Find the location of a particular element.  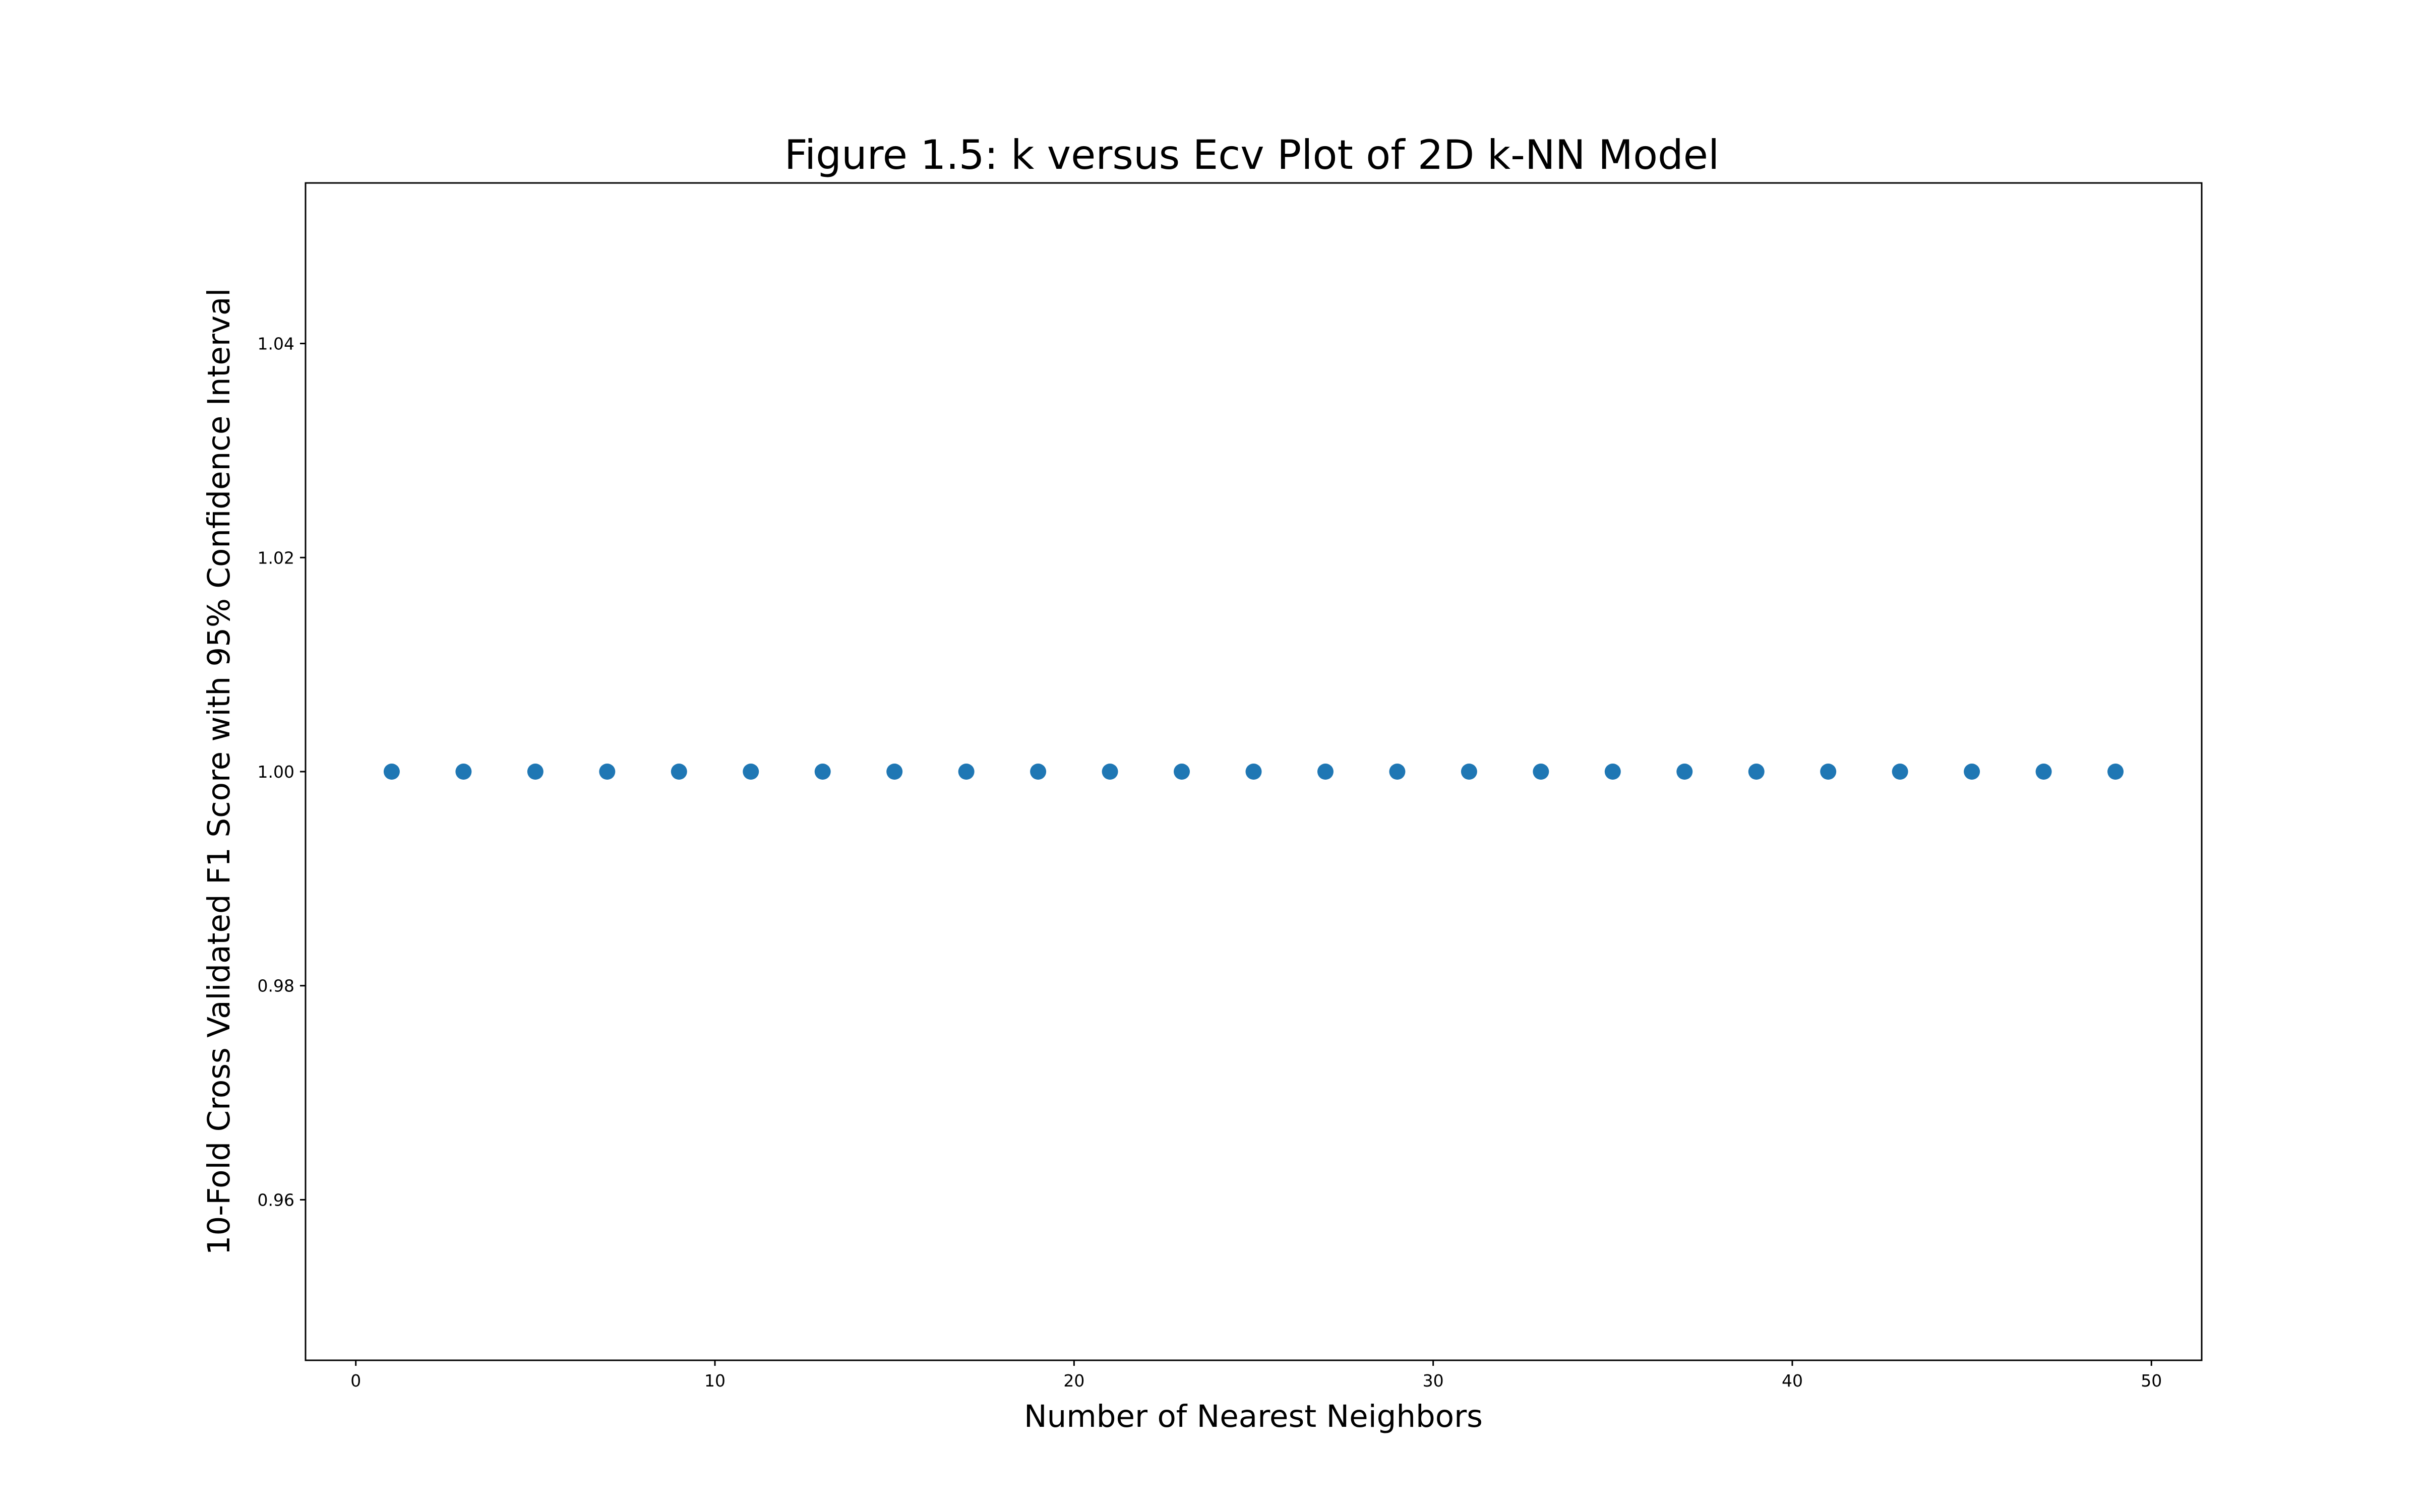

y-tick-label: 1.00 is located at coordinates (276, 772).